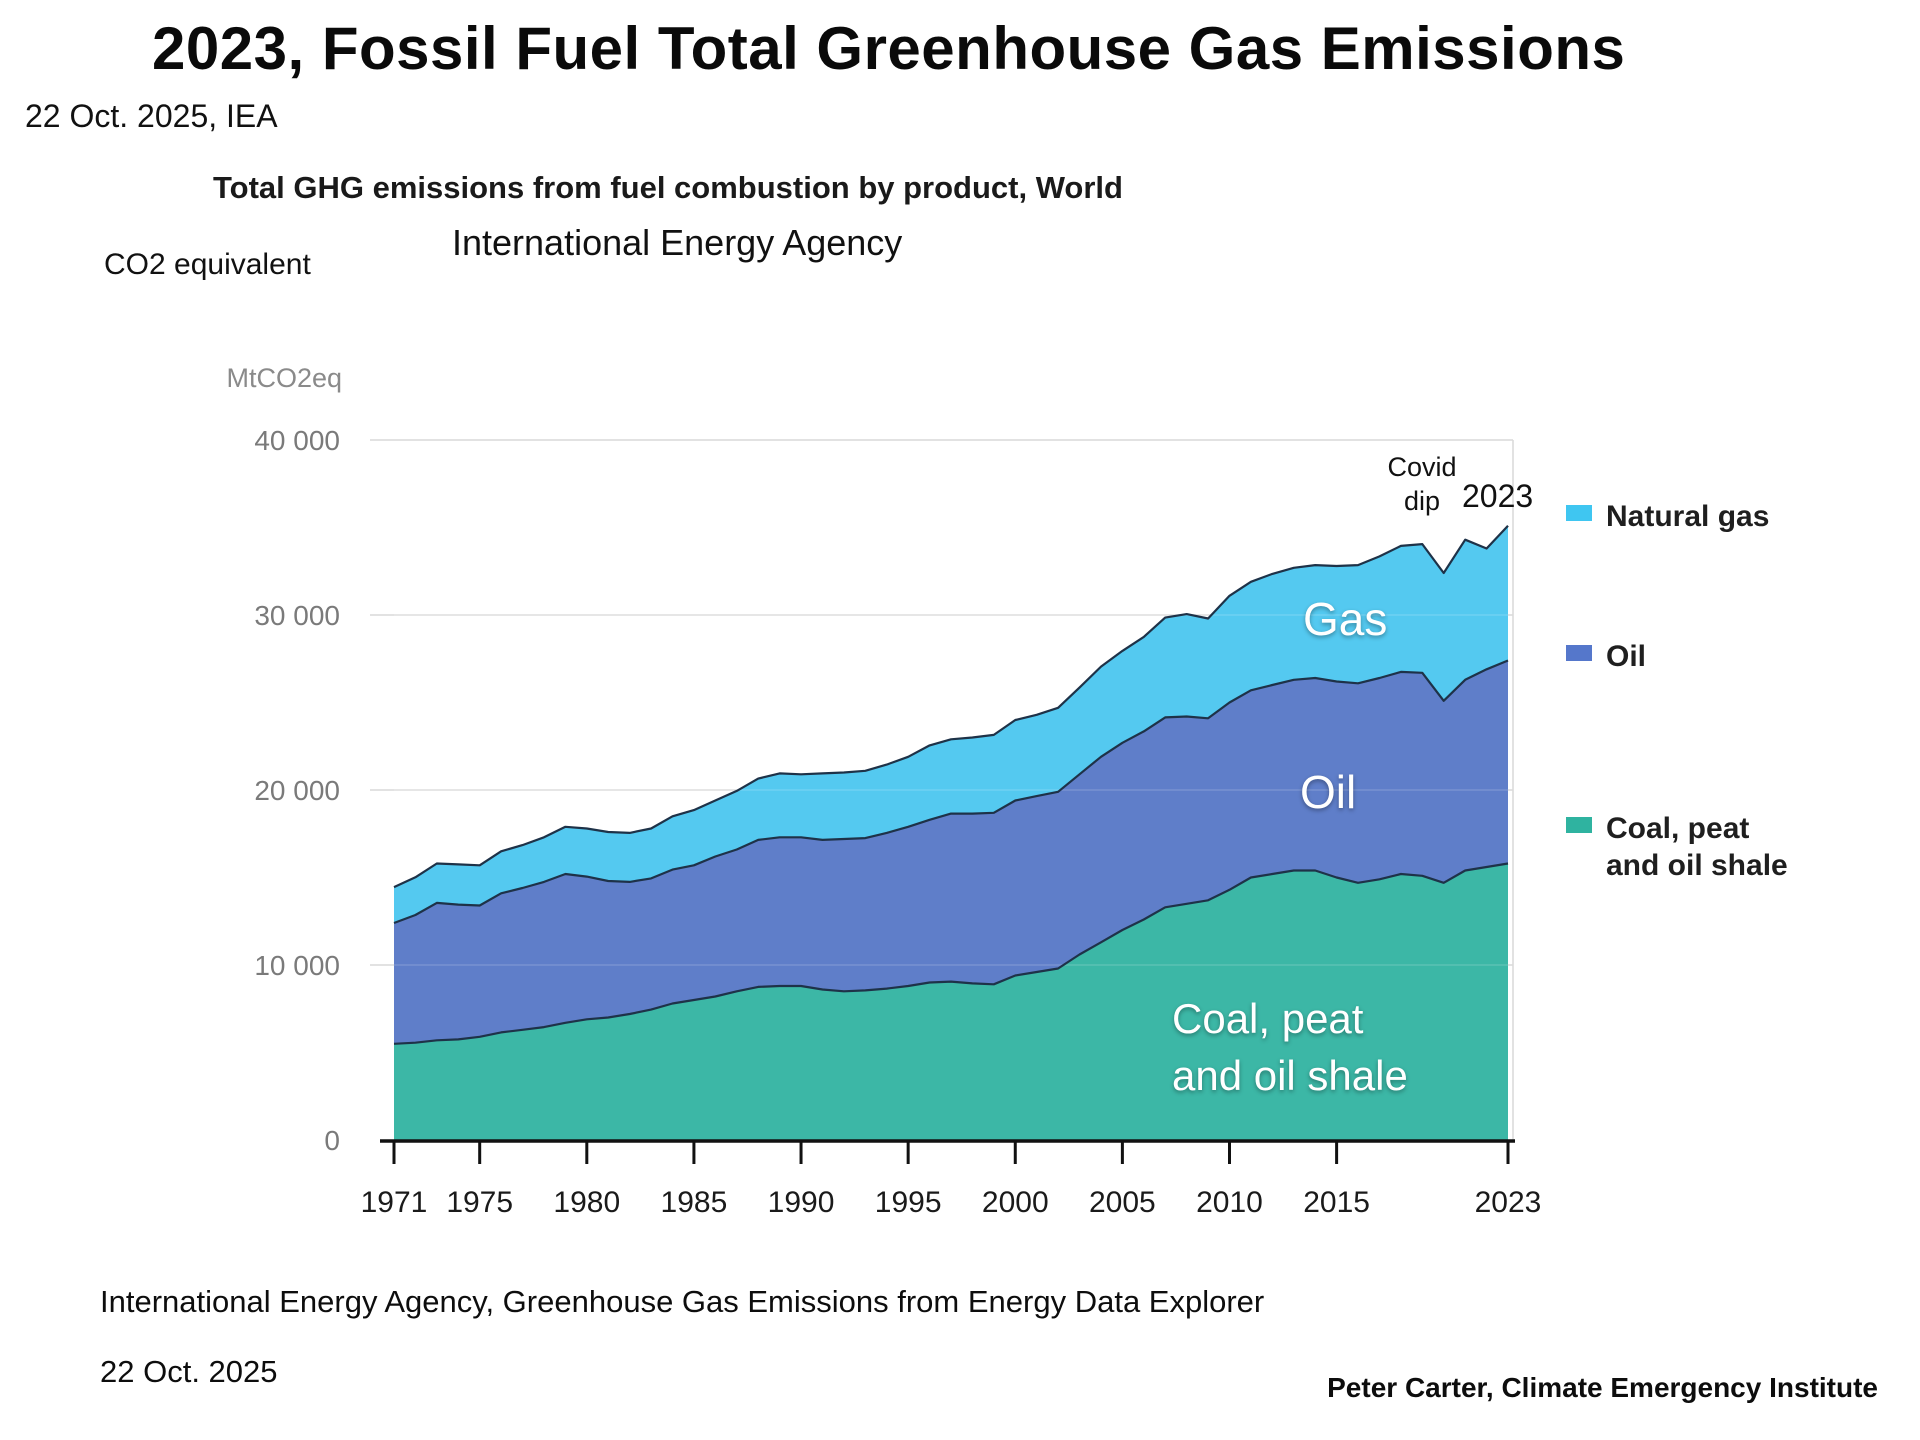 This screenshot has height=1440, width=1920. Describe the element at coordinates (1697, 847) in the screenshot. I see `legend-label-coal: Coal, peat and oil shale` at that location.